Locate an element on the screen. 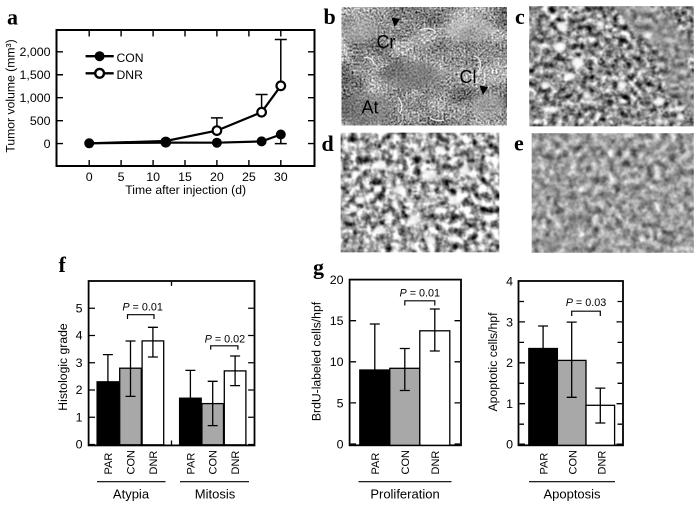  svg-text: 2,000 is located at coordinates (34, 52).